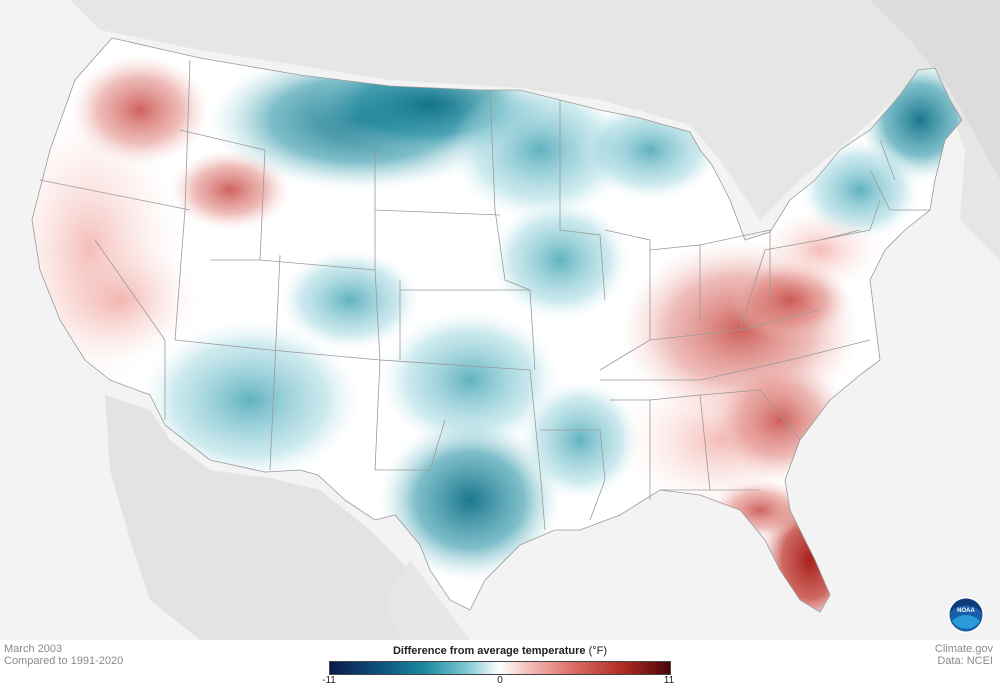 This screenshot has height=690, width=1000. I want to click on legend-title: Difference from average temperature (°F), so click(500, 651).